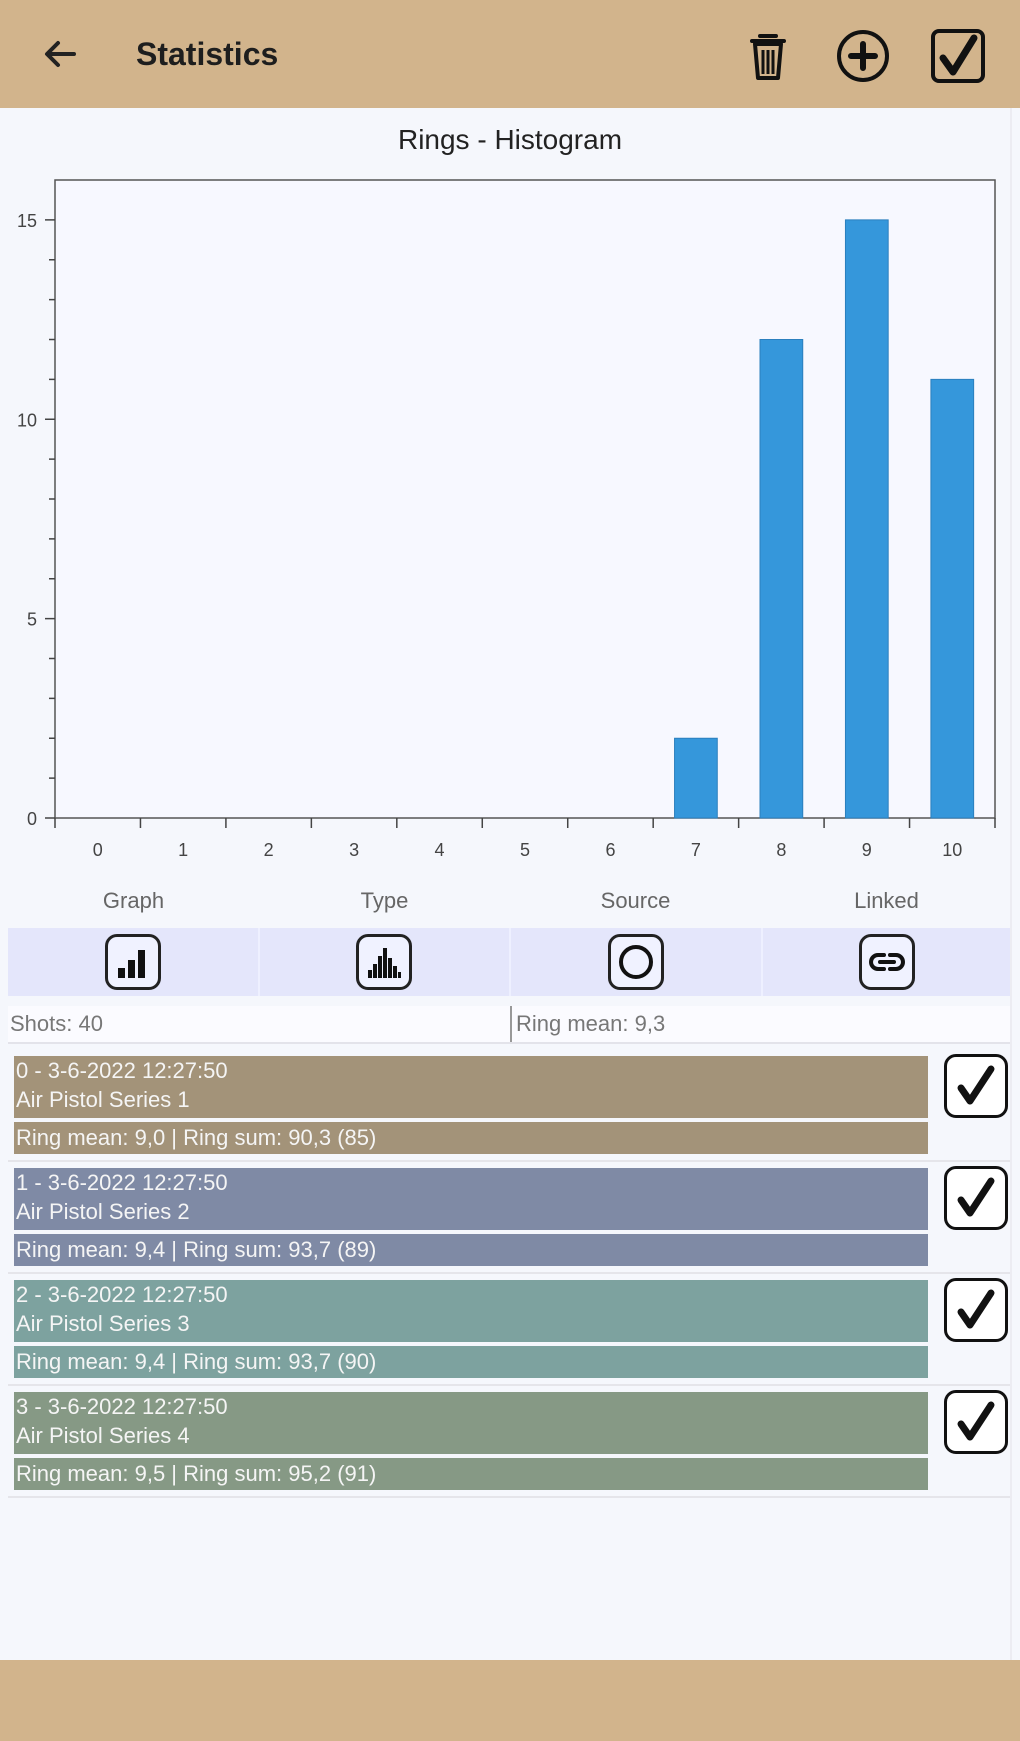 This screenshot has width=1020, height=1741. Describe the element at coordinates (471, 1474) in the screenshot. I see `series-summary: Ring mean: 9,5 | Ring sum: 95,2 (91)` at that location.